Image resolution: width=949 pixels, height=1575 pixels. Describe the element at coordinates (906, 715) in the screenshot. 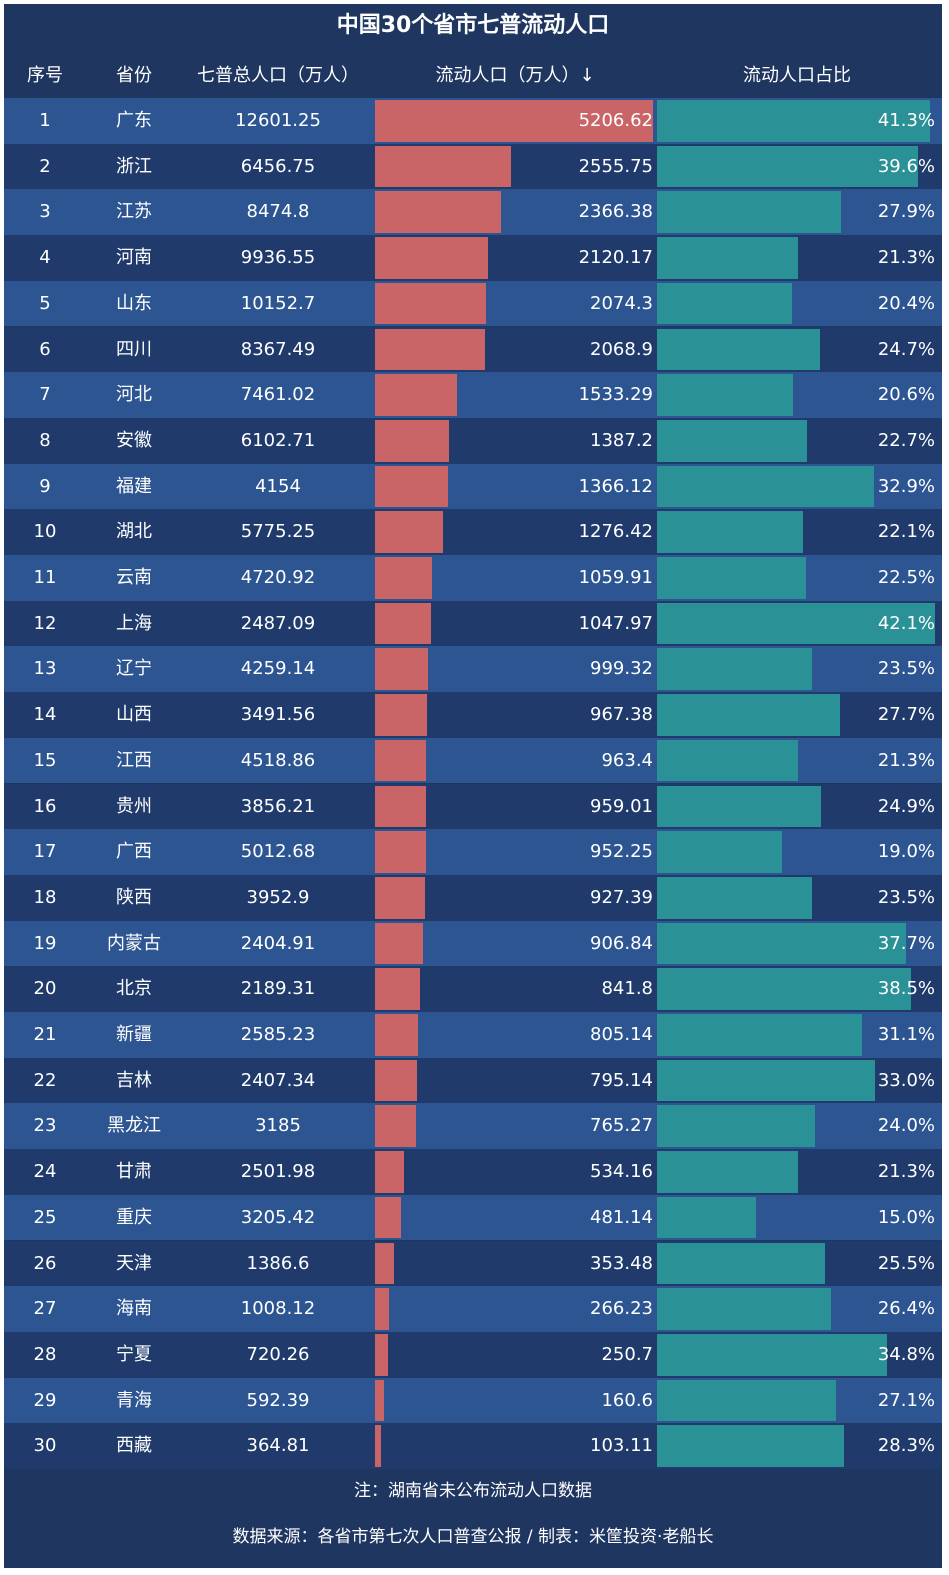

I see `floating-share-label: 27.7%` at that location.